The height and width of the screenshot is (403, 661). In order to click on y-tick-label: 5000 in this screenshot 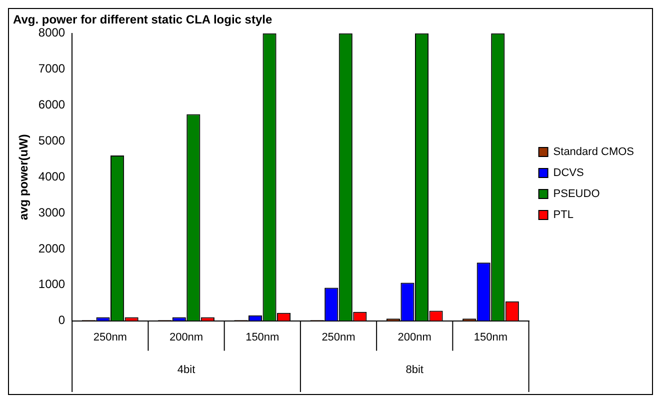, I will do `click(52, 140)`.